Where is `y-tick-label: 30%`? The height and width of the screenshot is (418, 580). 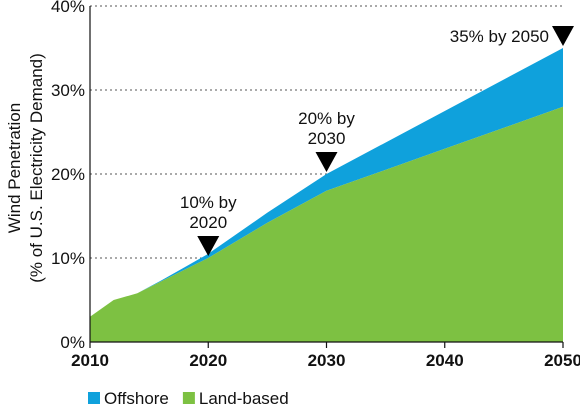 y-tick-label: 30% is located at coordinates (68, 90).